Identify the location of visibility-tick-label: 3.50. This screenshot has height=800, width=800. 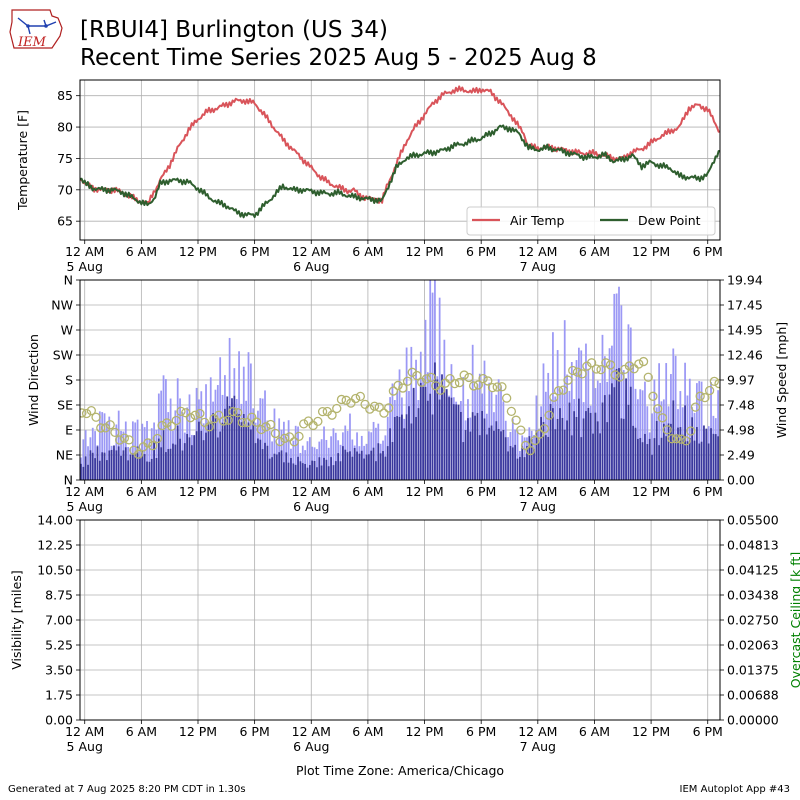
(59, 670).